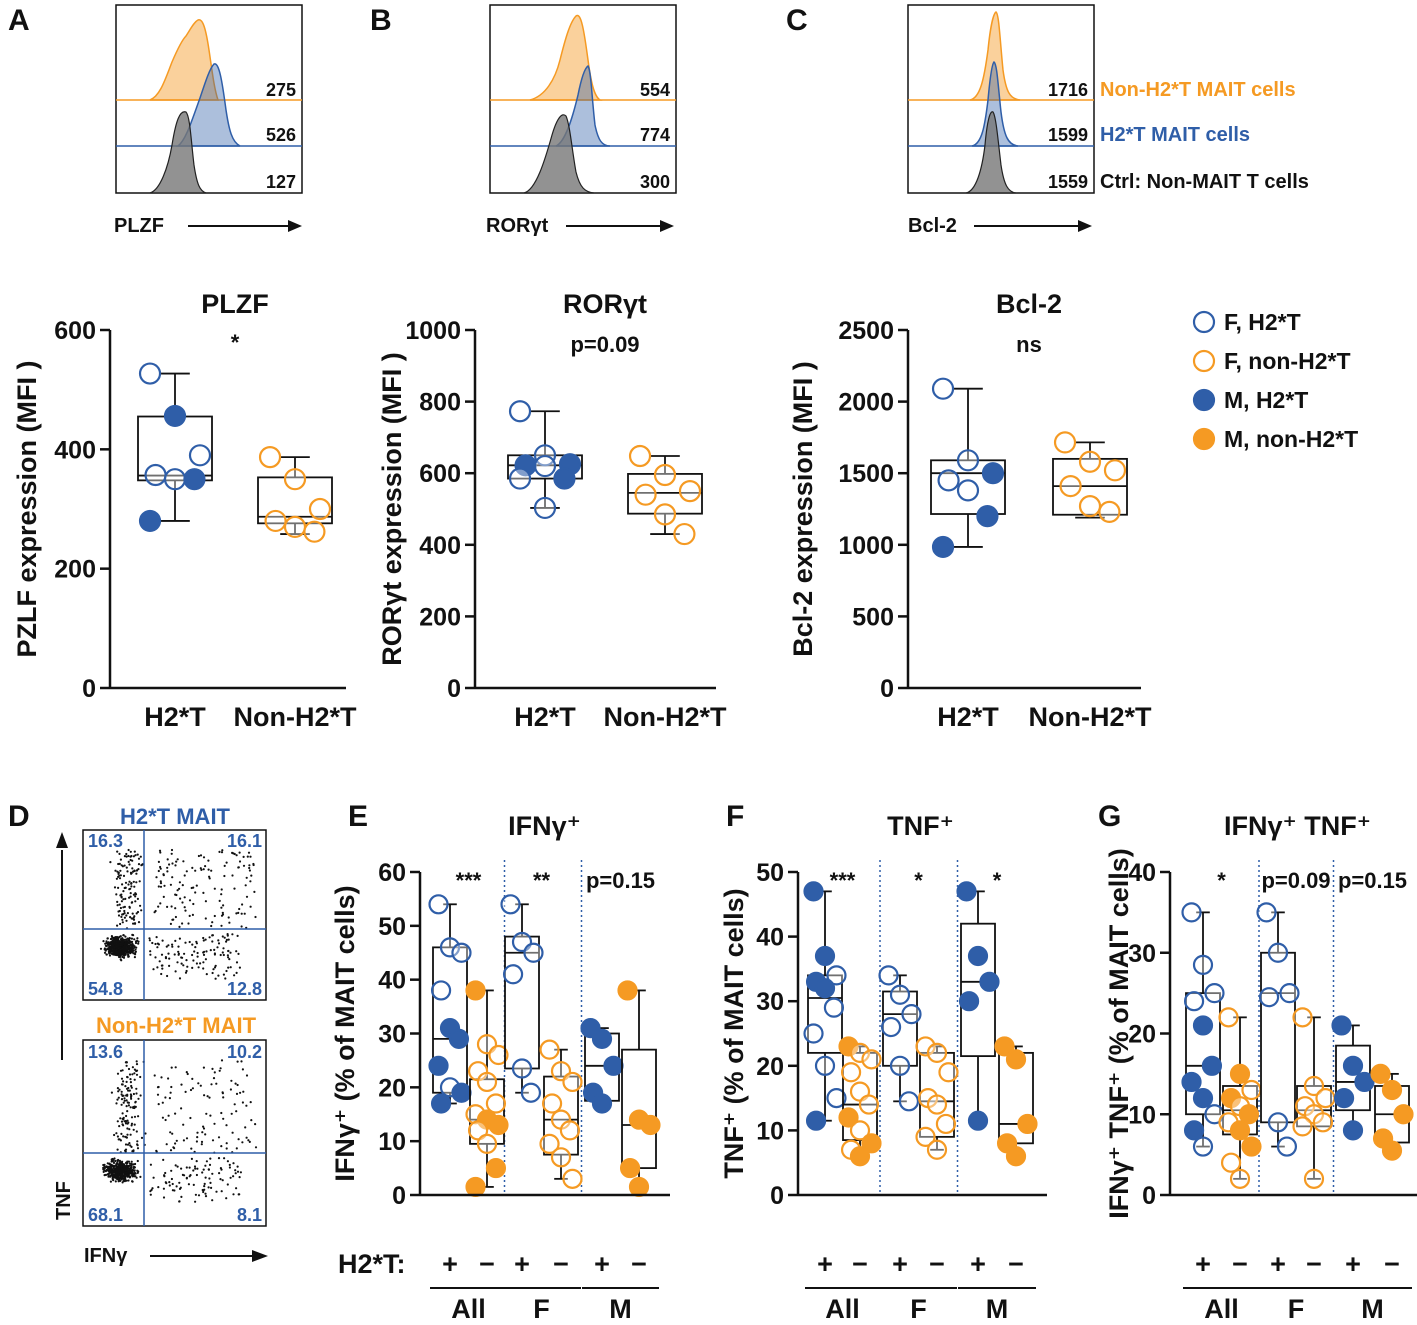  I want to click on y-tick-label: 200, so click(75, 570).